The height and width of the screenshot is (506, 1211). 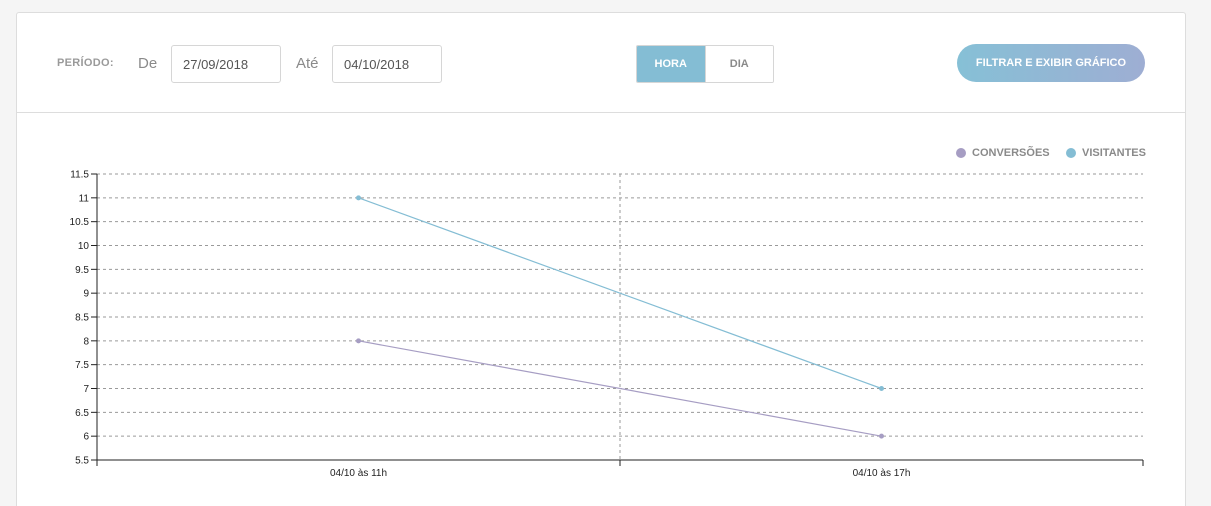 What do you see at coordinates (82, 461) in the screenshot?
I see `y-tick-label: 5.5` at bounding box center [82, 461].